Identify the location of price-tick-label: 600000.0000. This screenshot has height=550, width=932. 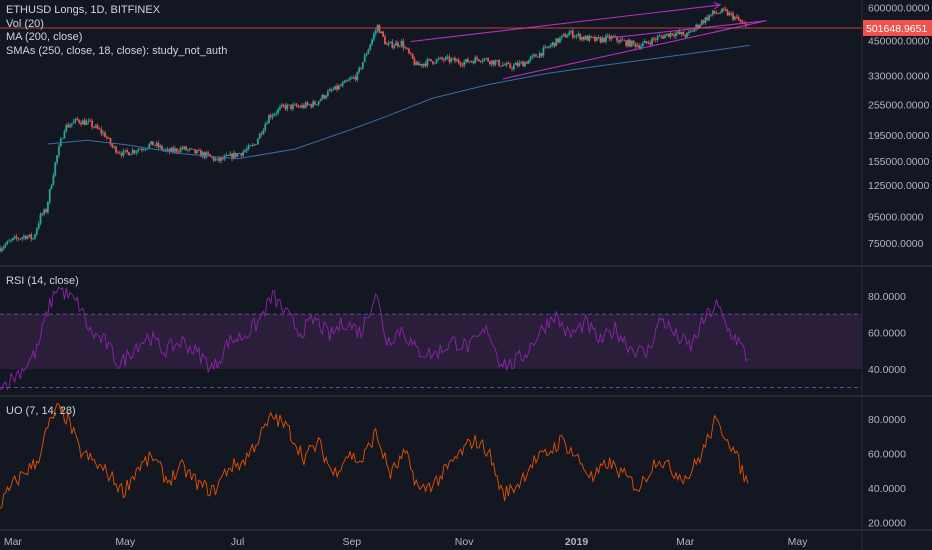
(898, 9).